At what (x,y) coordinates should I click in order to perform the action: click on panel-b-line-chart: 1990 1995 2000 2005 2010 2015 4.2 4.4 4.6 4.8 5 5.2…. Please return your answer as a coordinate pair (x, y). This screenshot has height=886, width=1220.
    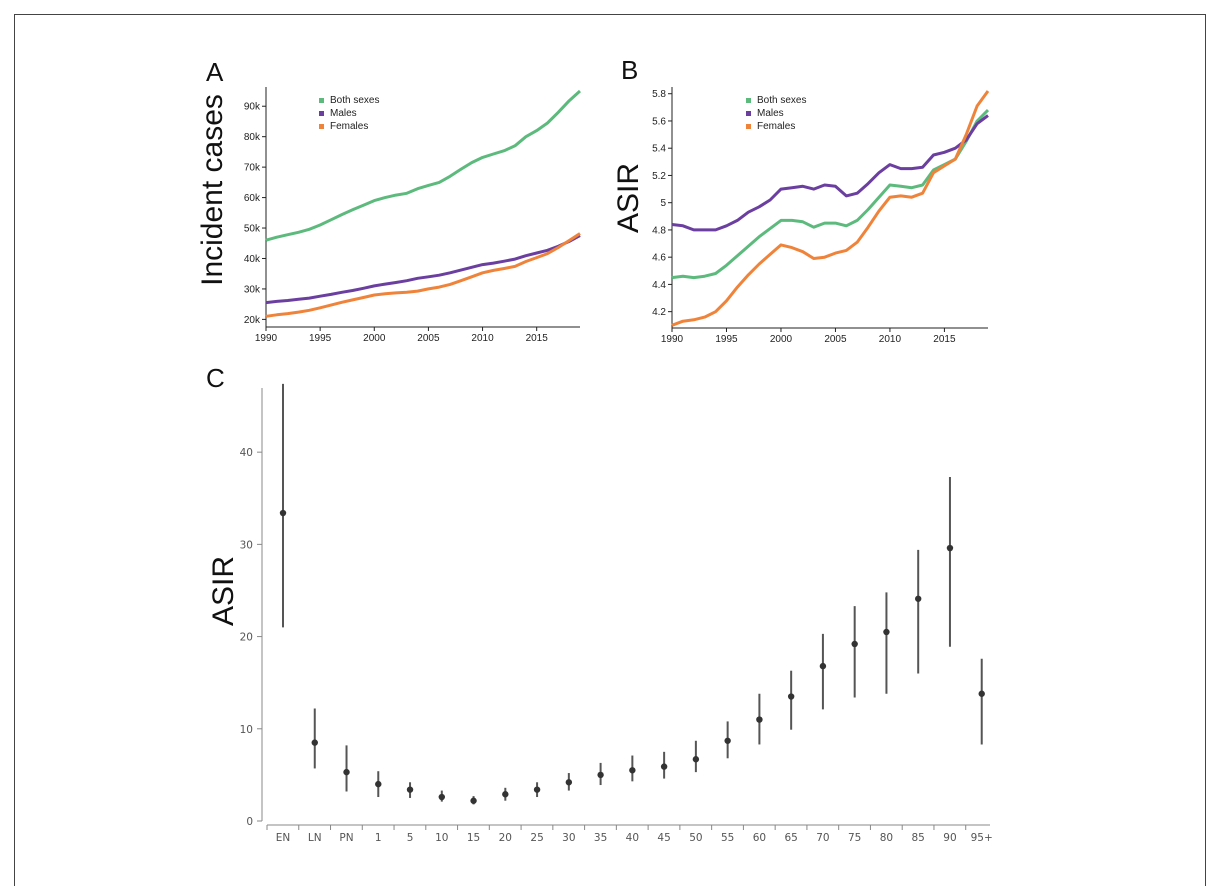
    Looking at the image, I should click on (821, 216).